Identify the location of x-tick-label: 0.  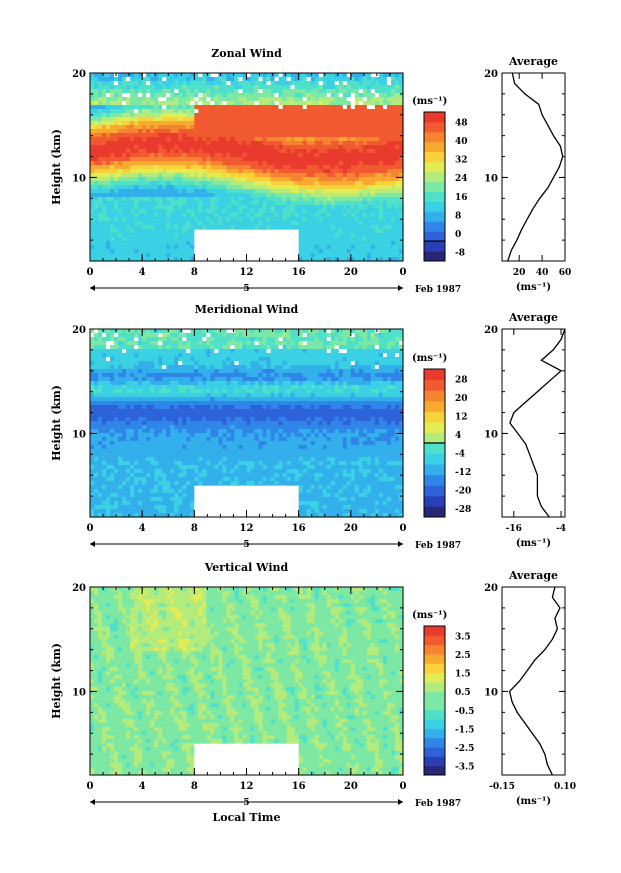
(403, 272).